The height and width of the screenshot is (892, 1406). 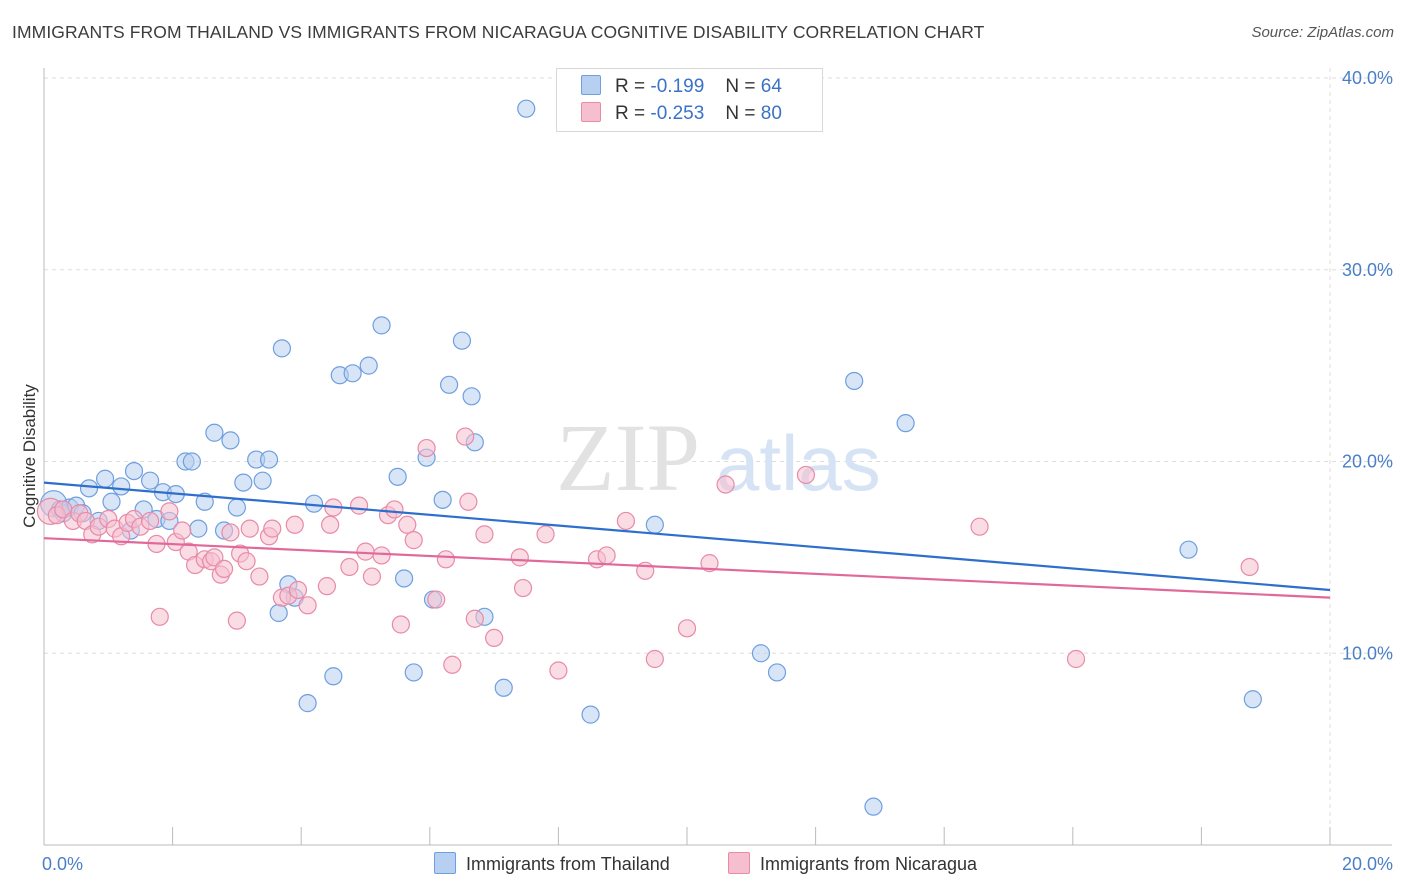 I want to click on x-tick-label: 0.0%, so click(x=62, y=864).